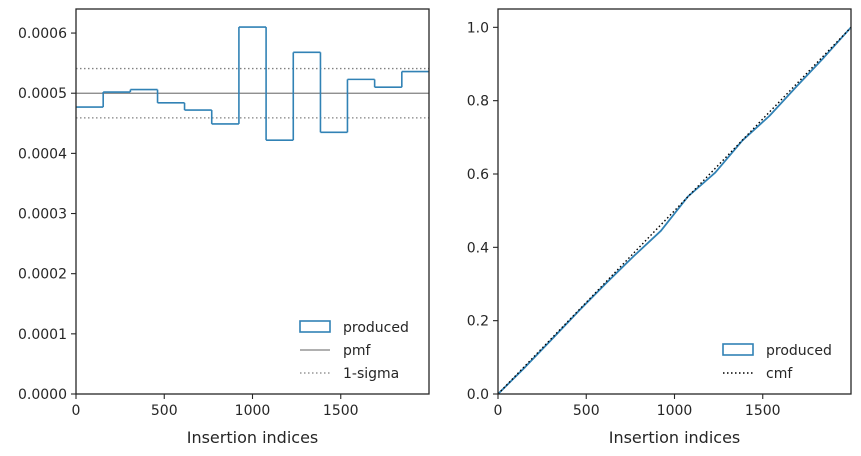 The height and width of the screenshot is (456, 861). I want to click on legend-label: 1-sigma, so click(371, 374).